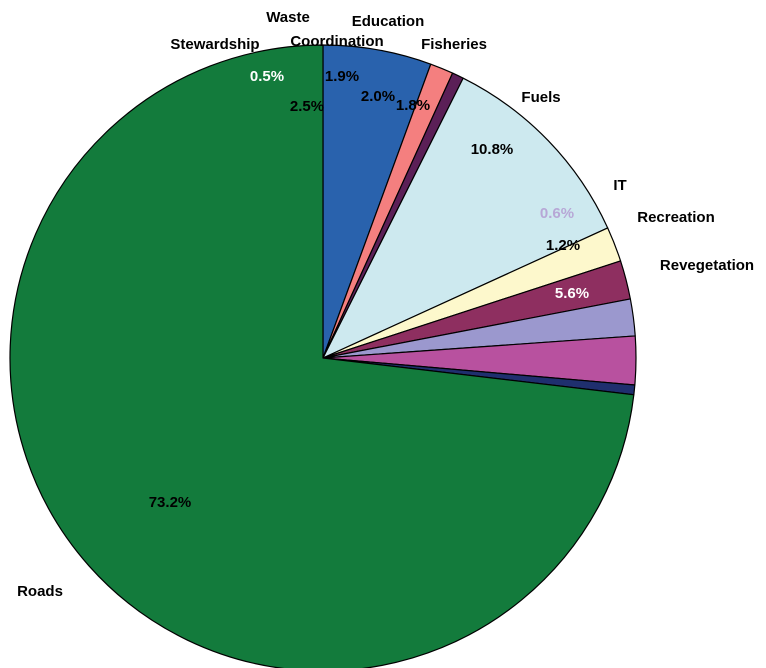 Image resolution: width=766 pixels, height=668 pixels. I want to click on value-label-revegetation: 5.6%, so click(572, 293).